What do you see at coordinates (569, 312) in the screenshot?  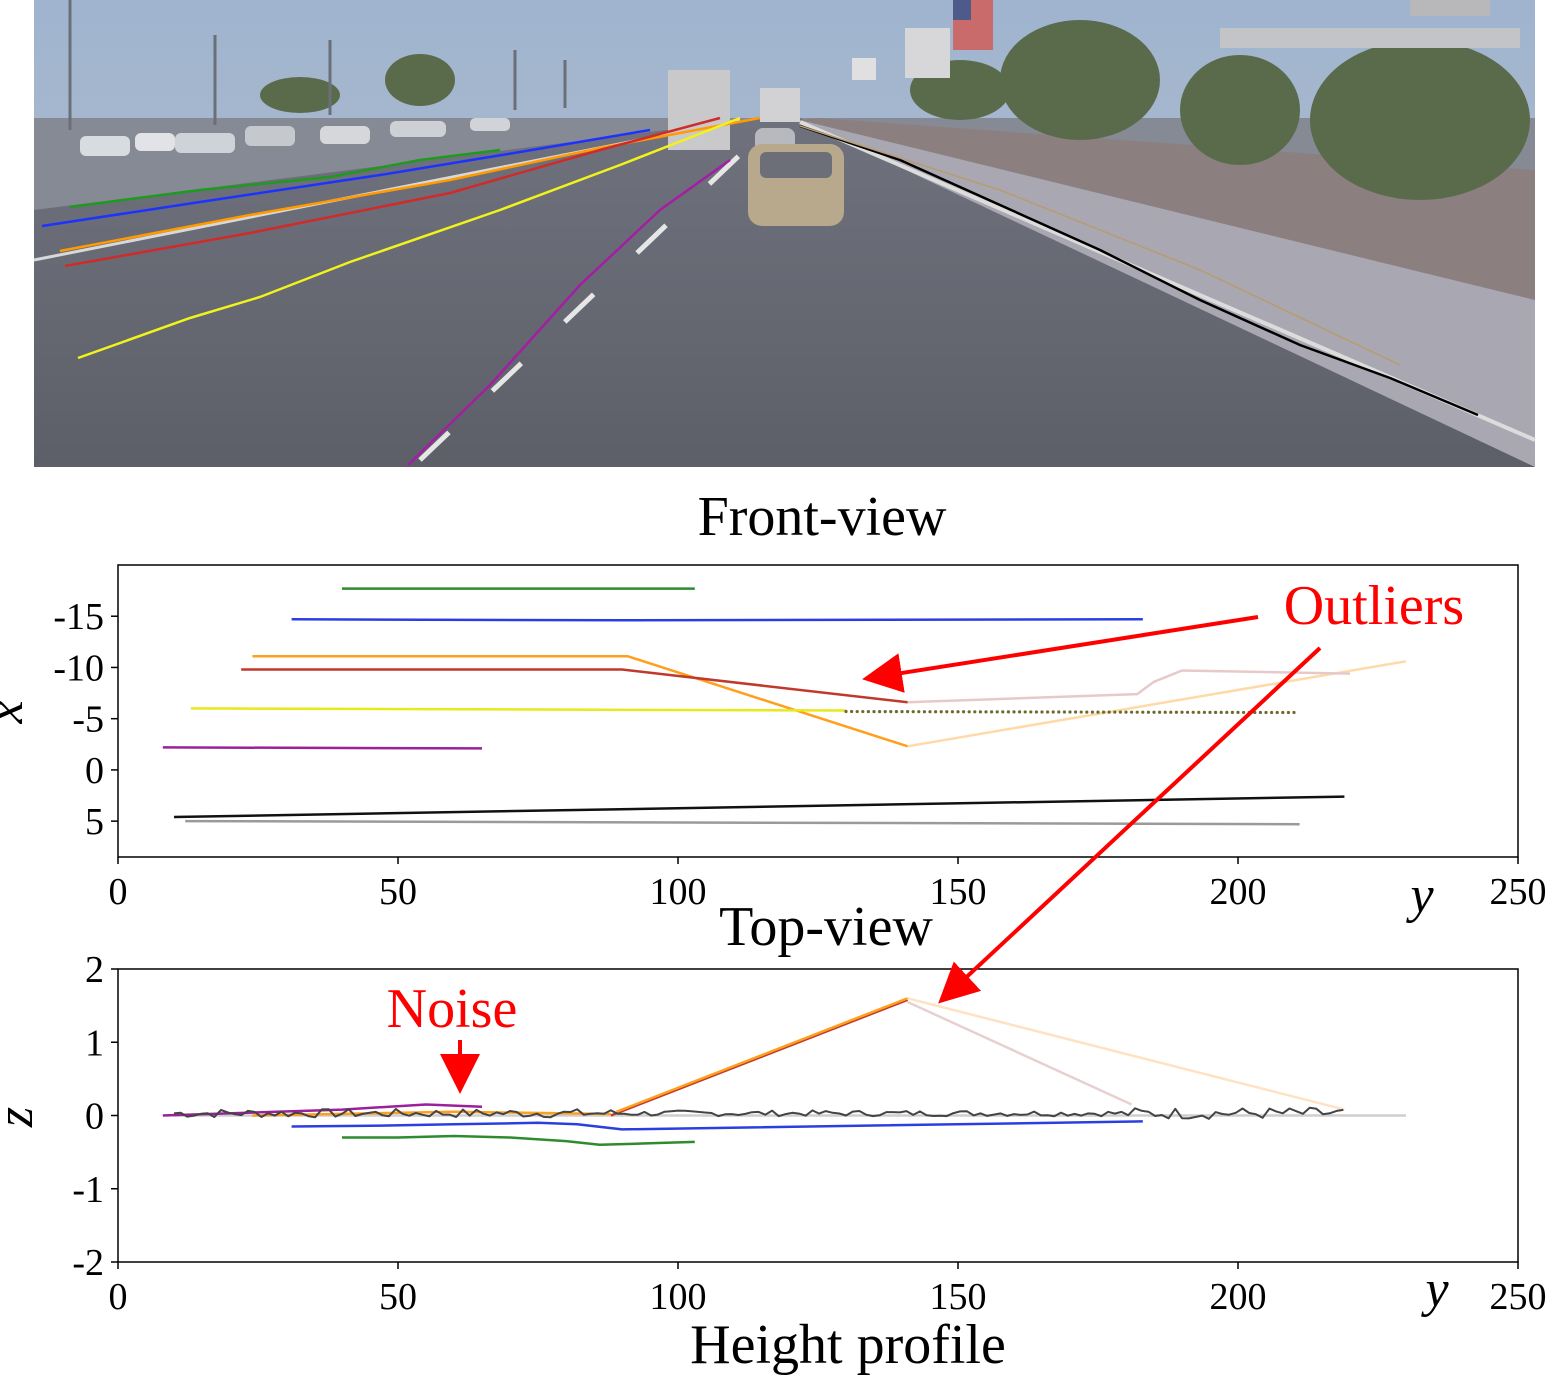 I see `lane-overlay-purple` at bounding box center [569, 312].